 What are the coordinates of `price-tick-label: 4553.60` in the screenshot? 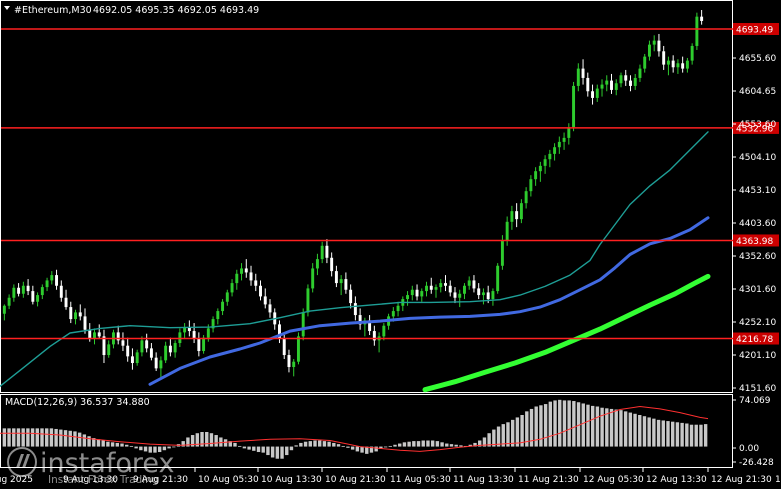 It's located at (757, 125).